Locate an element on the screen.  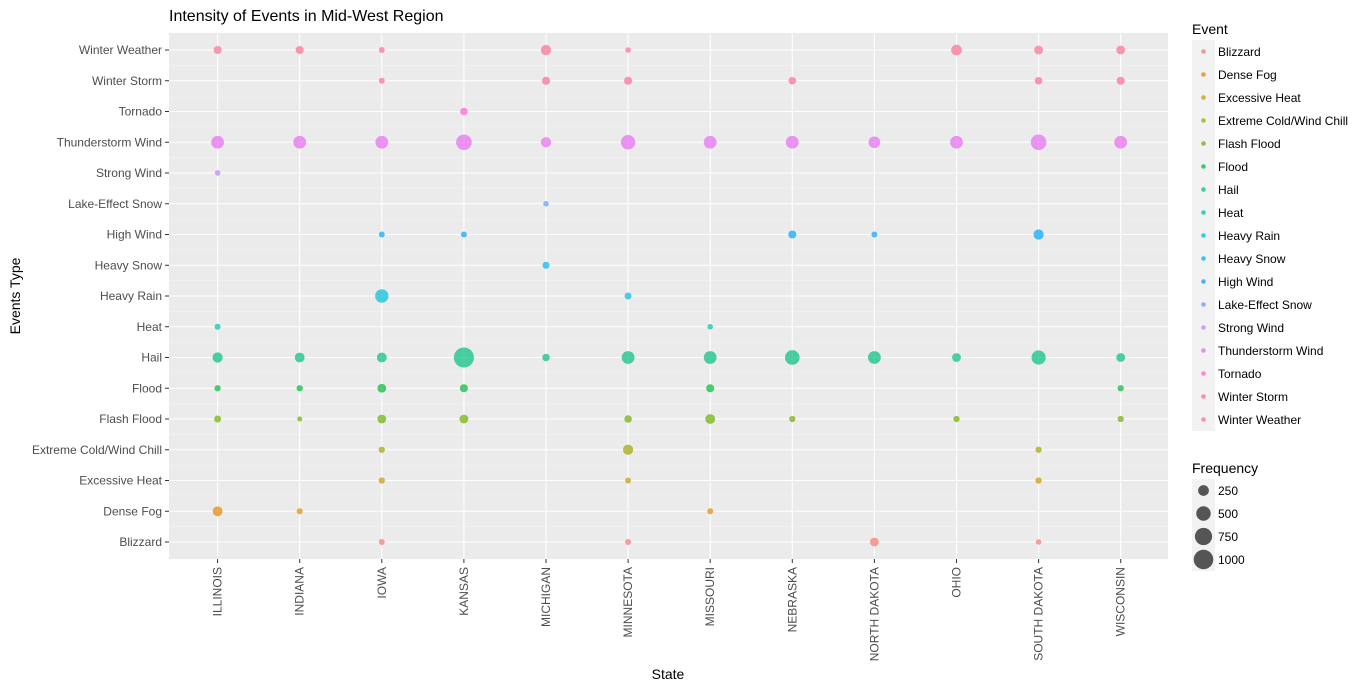
legend-label: Extreme Cold/Wind Chill is located at coordinates (1283, 121).